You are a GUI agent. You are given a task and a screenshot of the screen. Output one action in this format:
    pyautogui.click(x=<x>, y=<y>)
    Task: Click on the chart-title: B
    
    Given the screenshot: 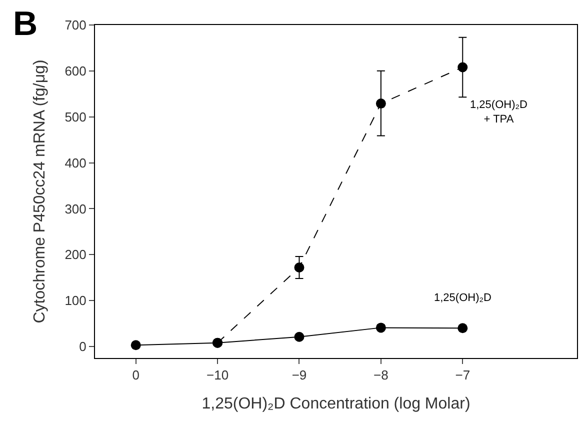 What is the action you would take?
    pyautogui.click(x=25, y=24)
    